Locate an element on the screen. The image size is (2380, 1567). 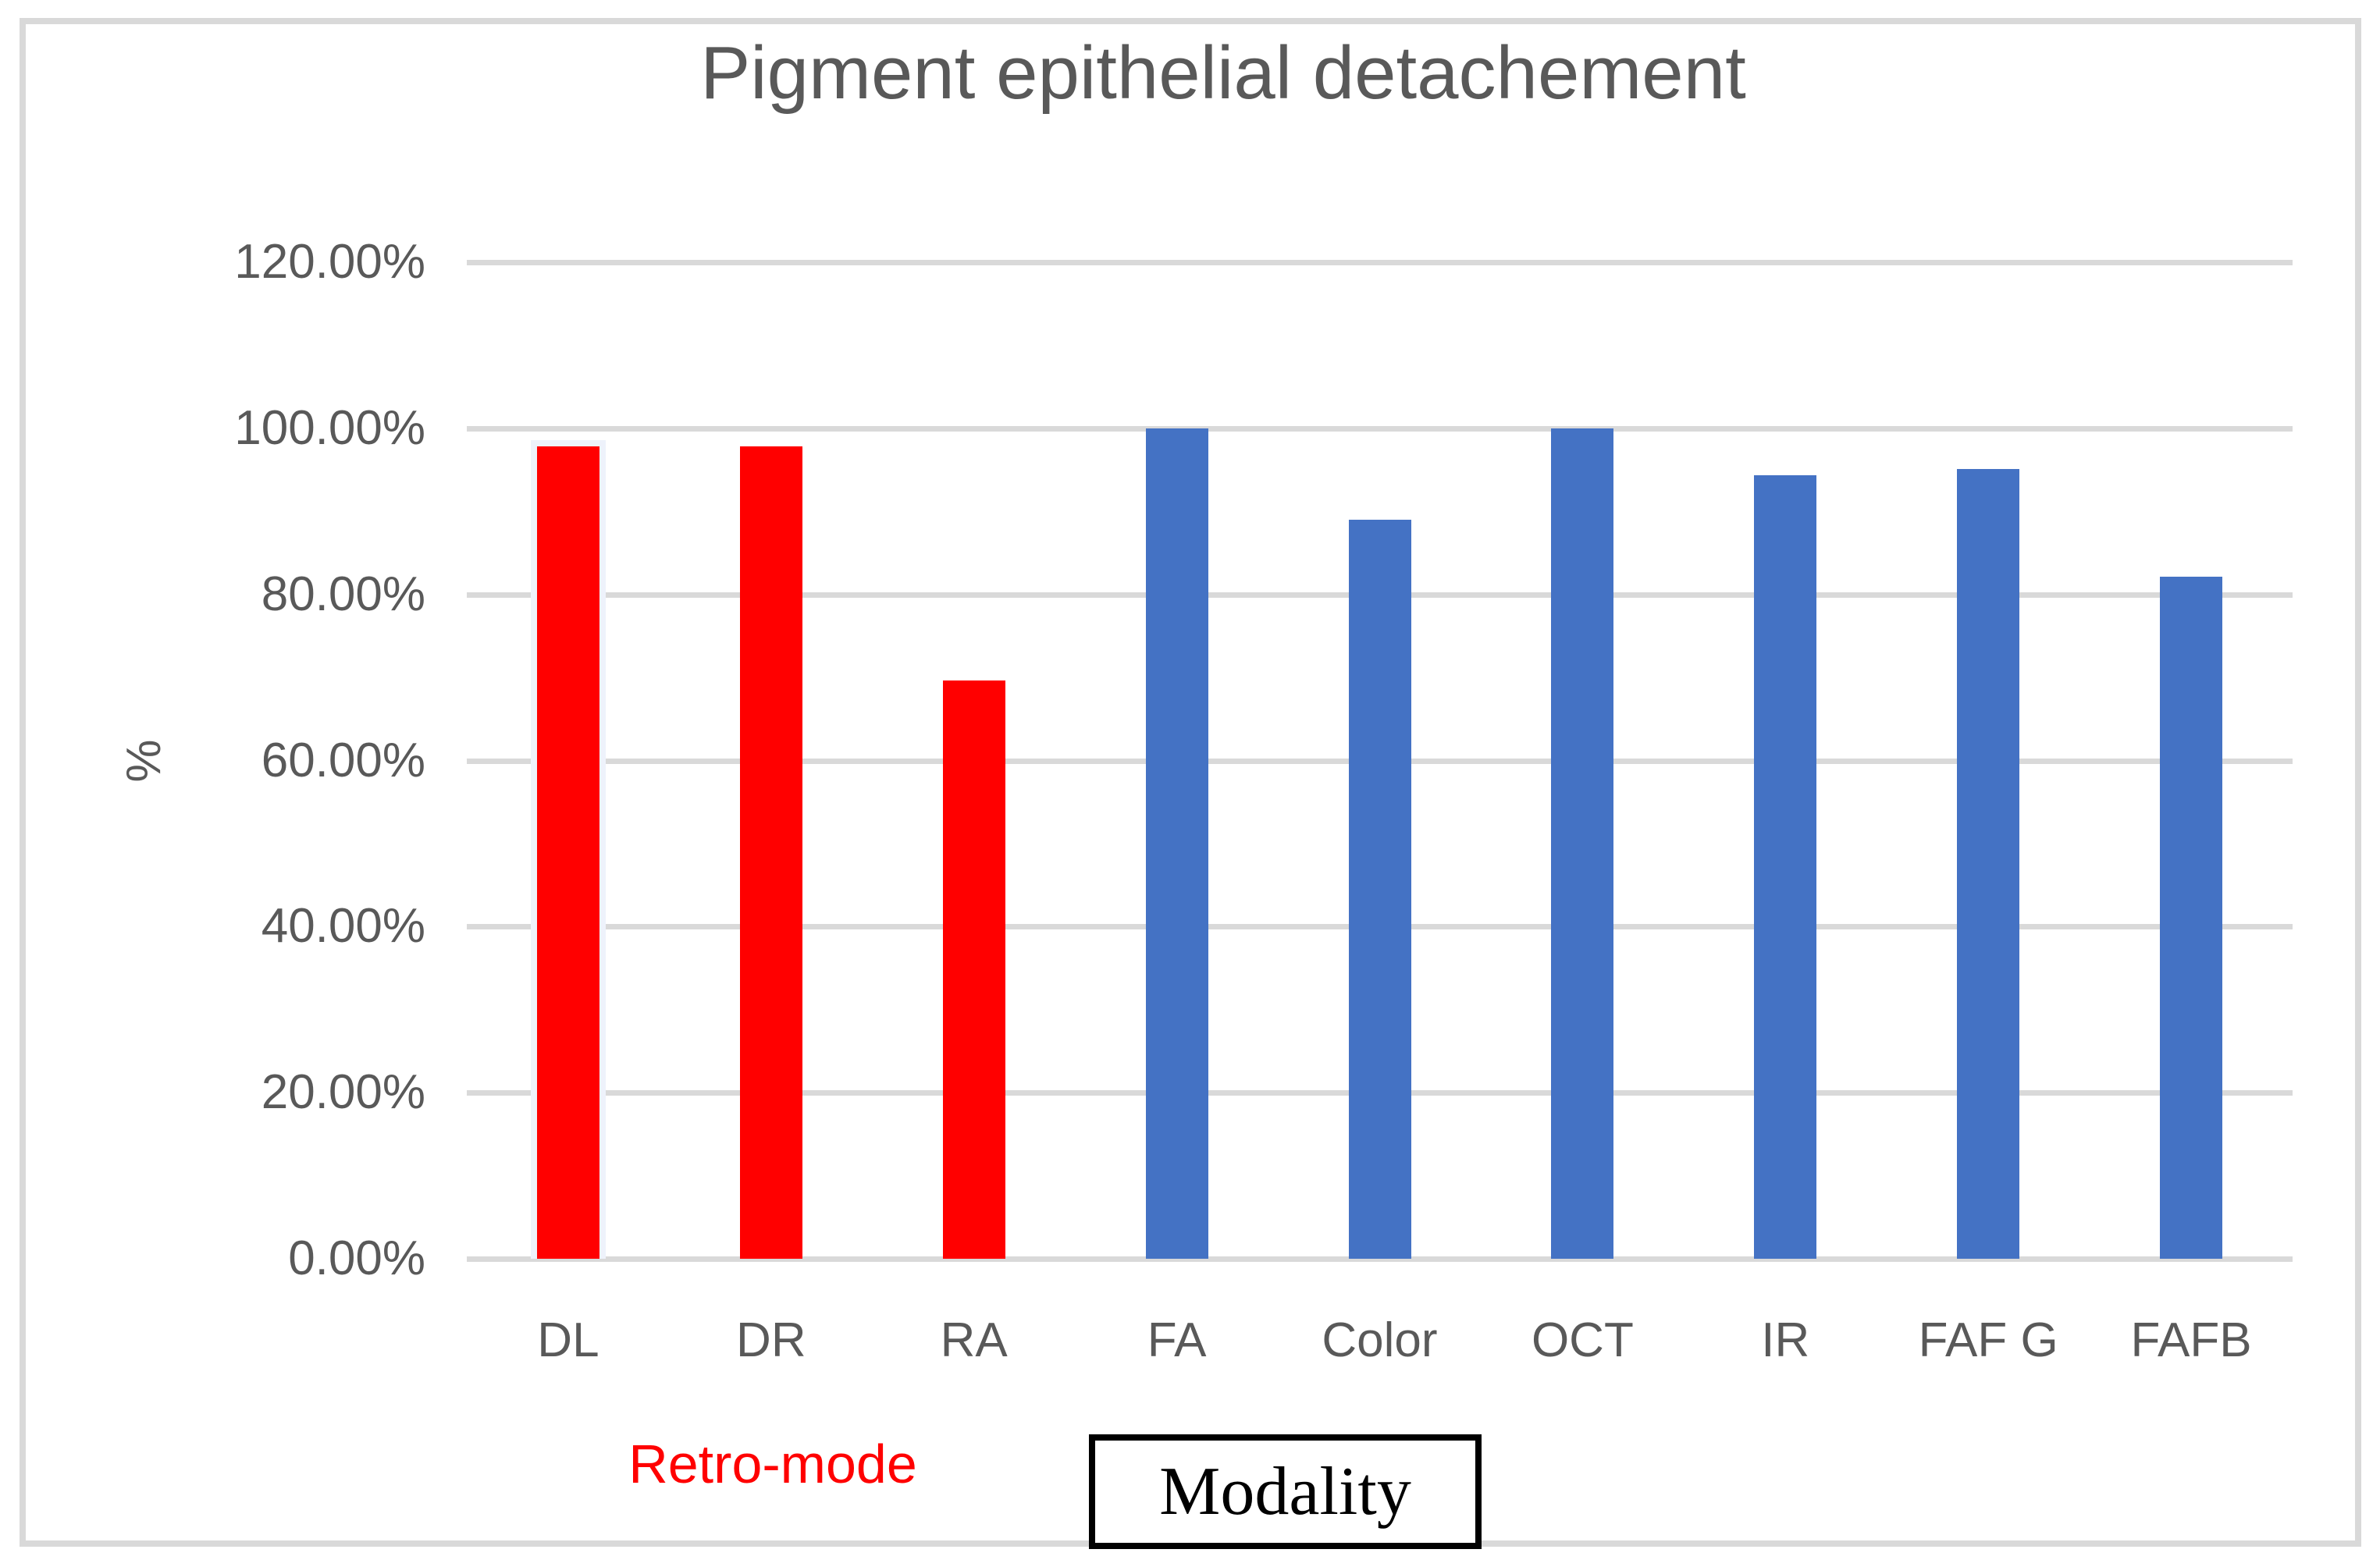
y-axis-tick-label: 60.00% is located at coordinates (343, 760).